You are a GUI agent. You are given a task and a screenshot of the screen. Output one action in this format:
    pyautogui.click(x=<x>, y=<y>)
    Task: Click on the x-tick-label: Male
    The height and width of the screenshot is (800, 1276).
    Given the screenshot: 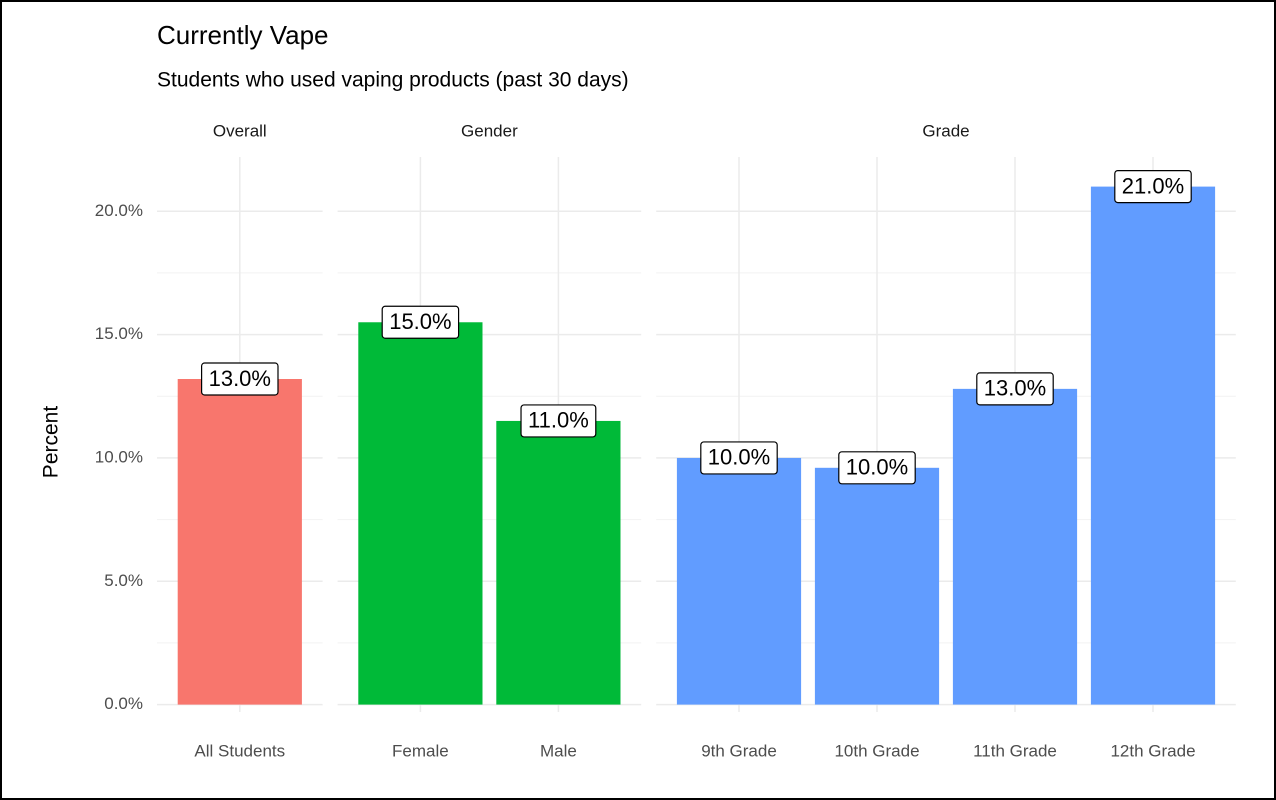 What is the action you would take?
    pyautogui.click(x=558, y=750)
    